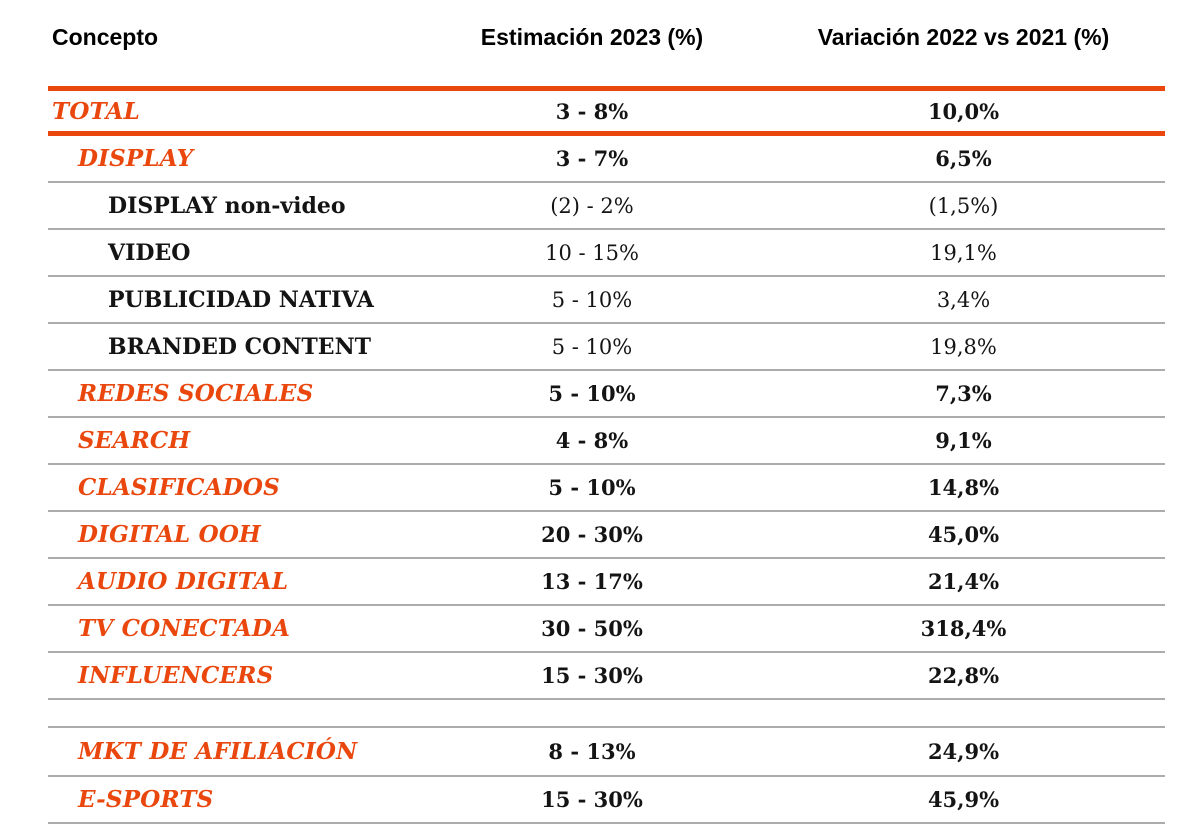 This screenshot has width=1200, height=836. What do you see at coordinates (963, 158) in the screenshot?
I see `variacion-cell: 6,5%` at bounding box center [963, 158].